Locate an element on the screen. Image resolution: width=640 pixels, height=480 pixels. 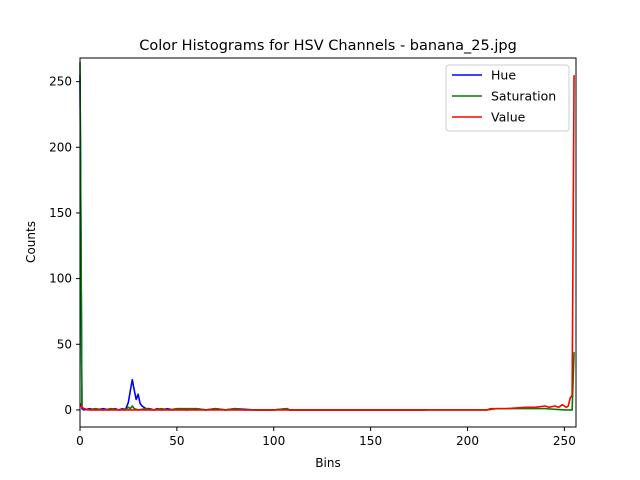
x-tick-label: 0 is located at coordinates (80, 441).